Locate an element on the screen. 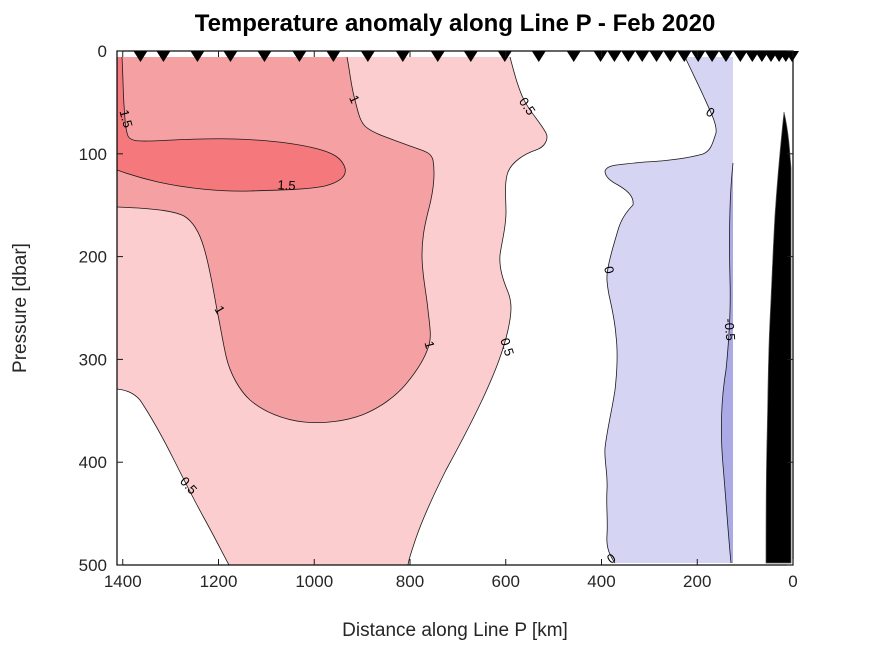 This screenshot has width=875, height=656. x-axis-label: Distance along Line P [km] is located at coordinates (455, 630).